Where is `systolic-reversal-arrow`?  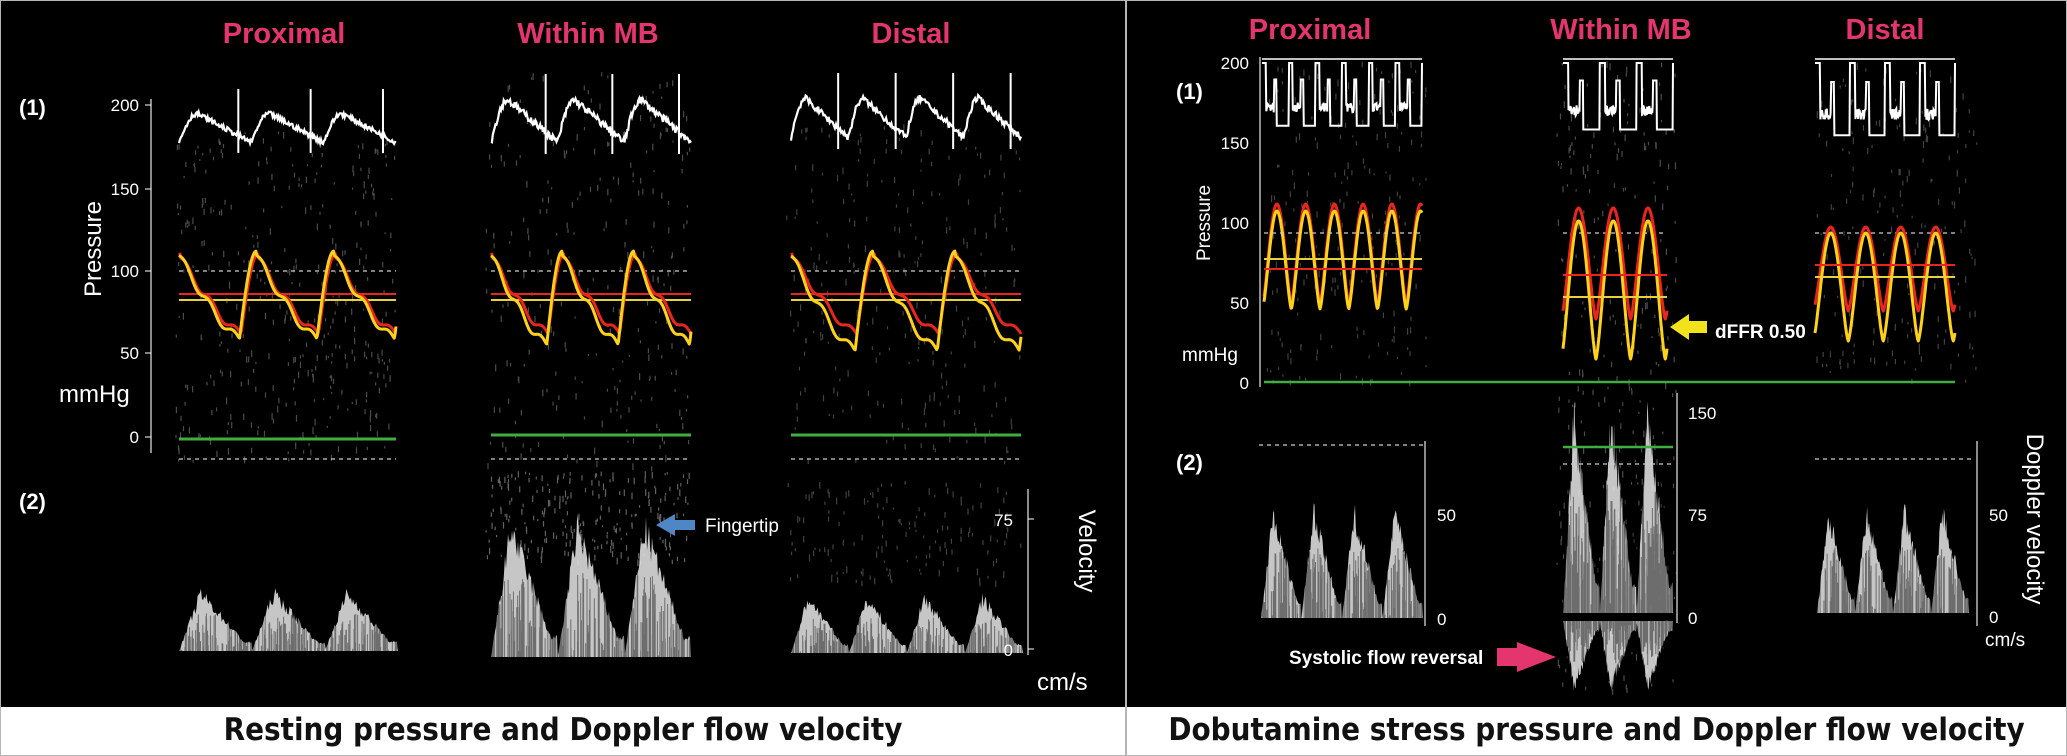
systolic-reversal-arrow is located at coordinates (1526, 657).